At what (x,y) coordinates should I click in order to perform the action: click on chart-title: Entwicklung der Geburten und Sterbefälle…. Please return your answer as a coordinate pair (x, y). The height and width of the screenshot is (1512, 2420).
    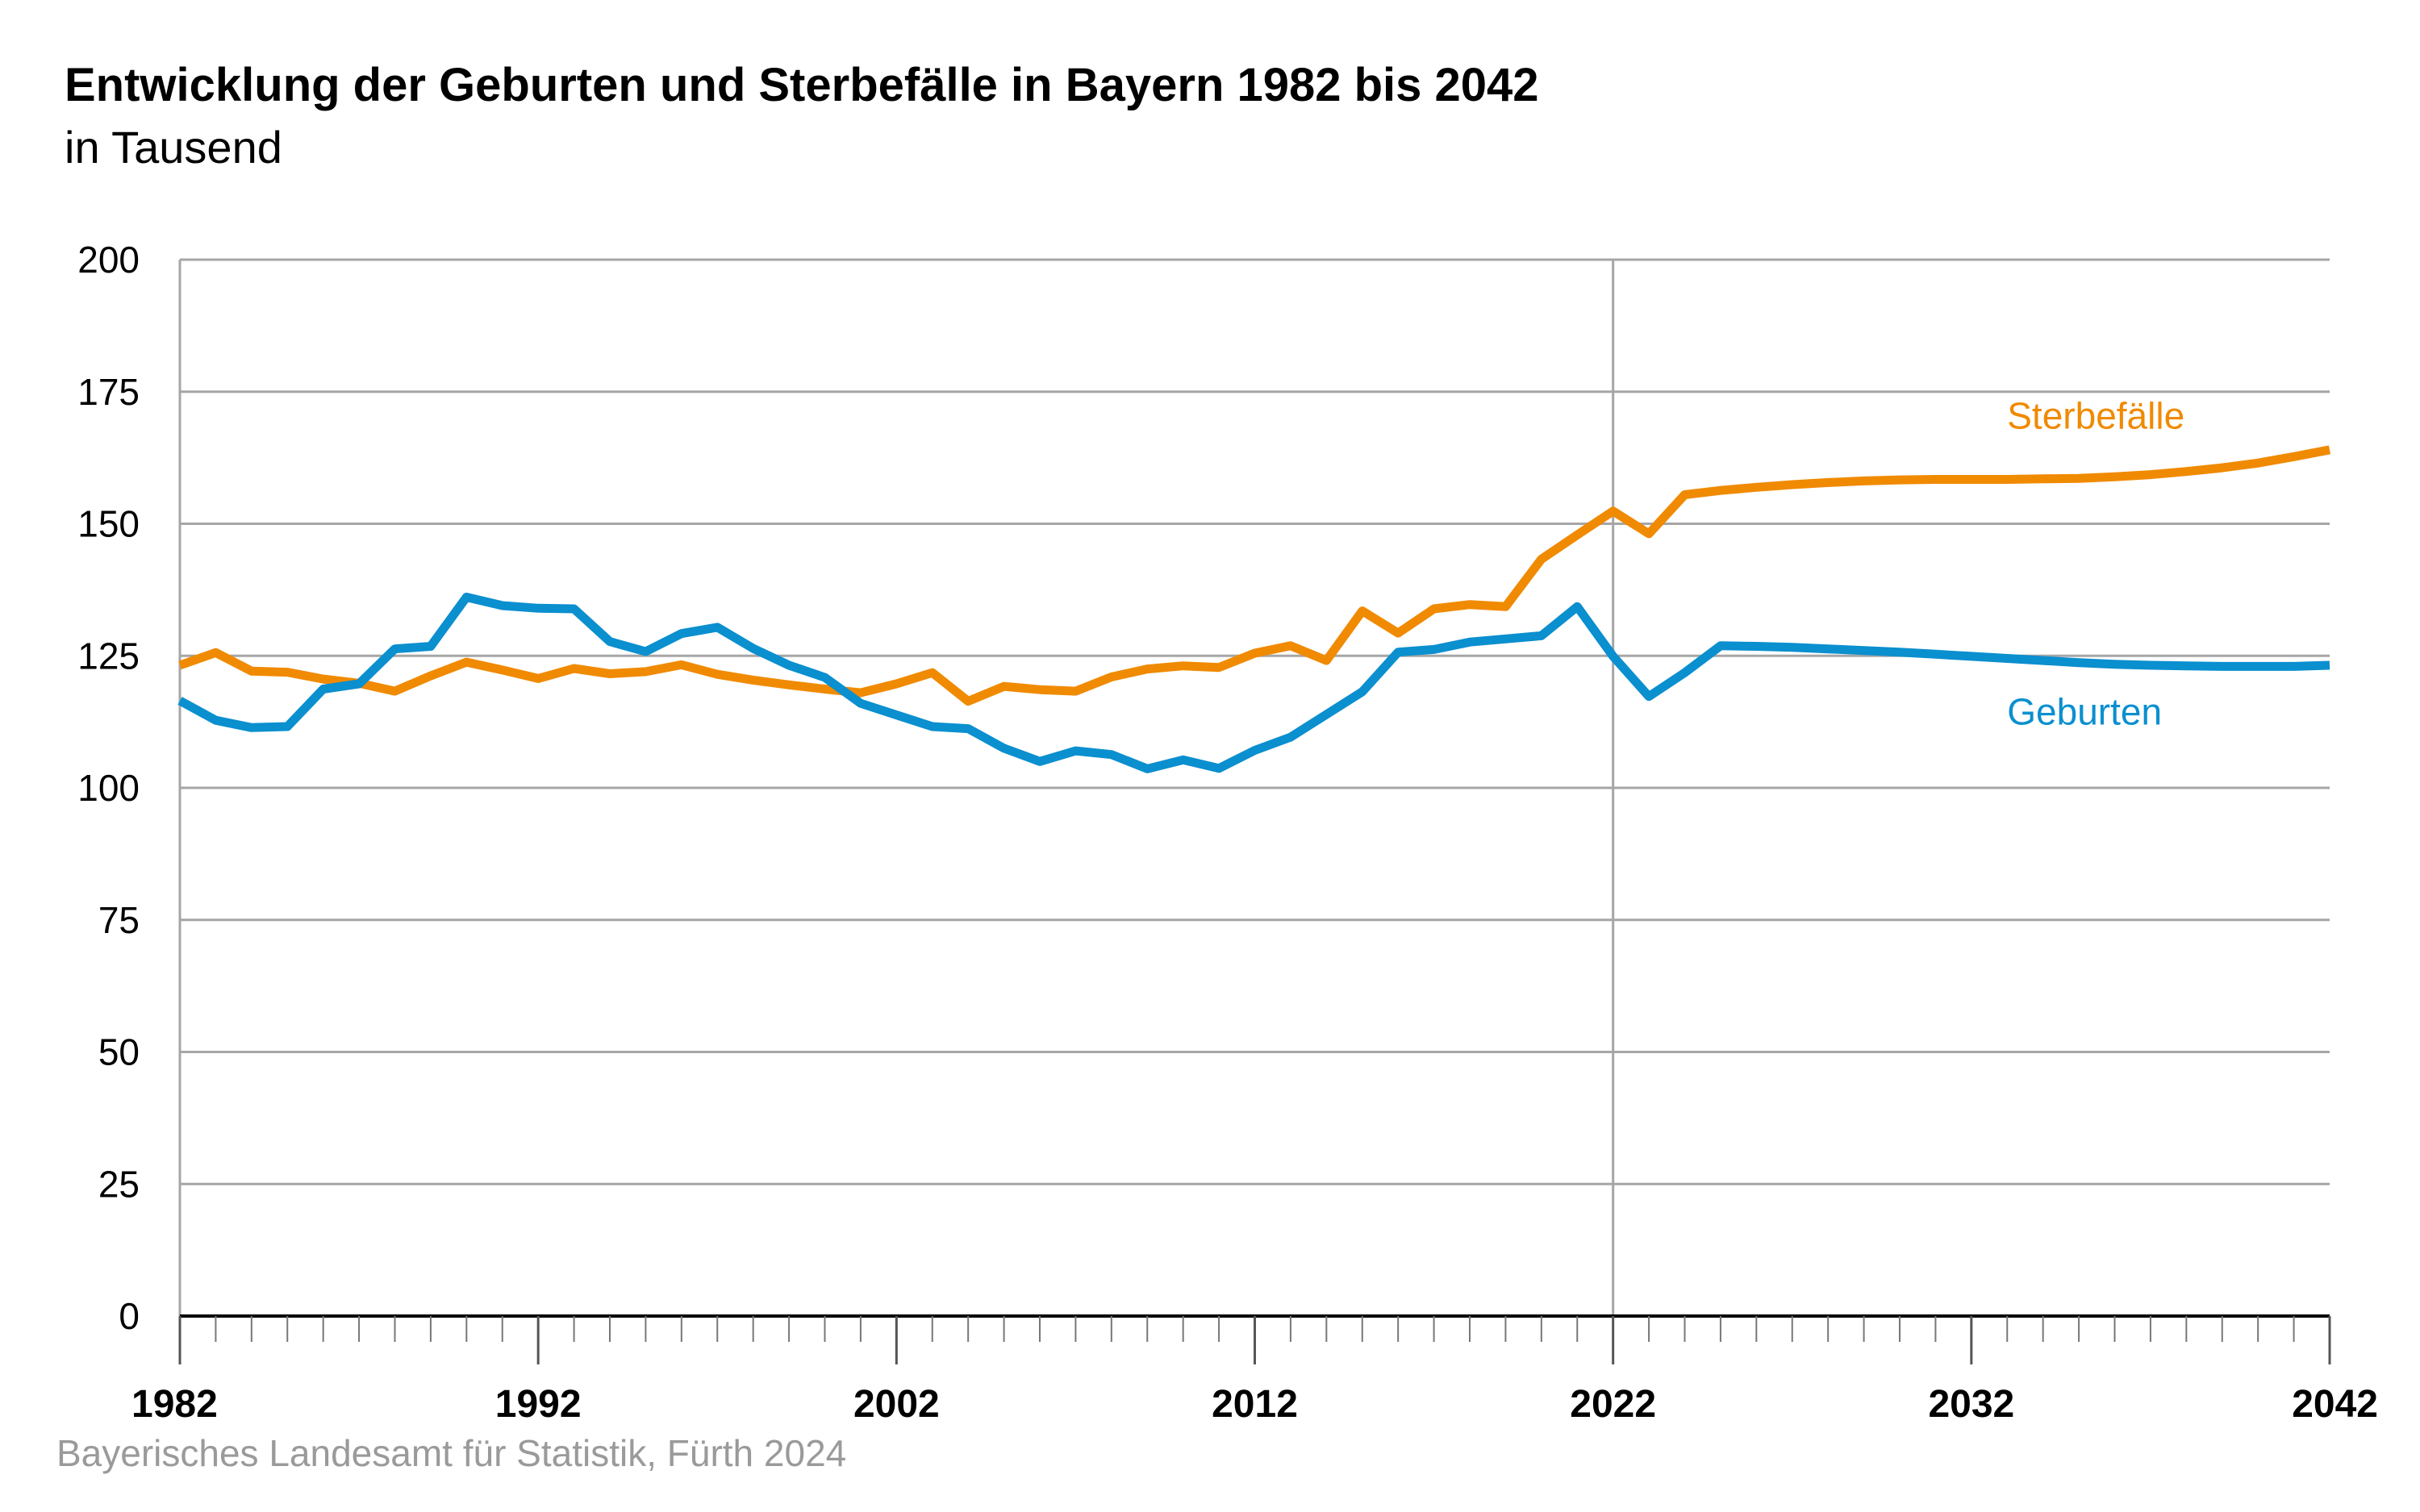
    Looking at the image, I should click on (802, 85).